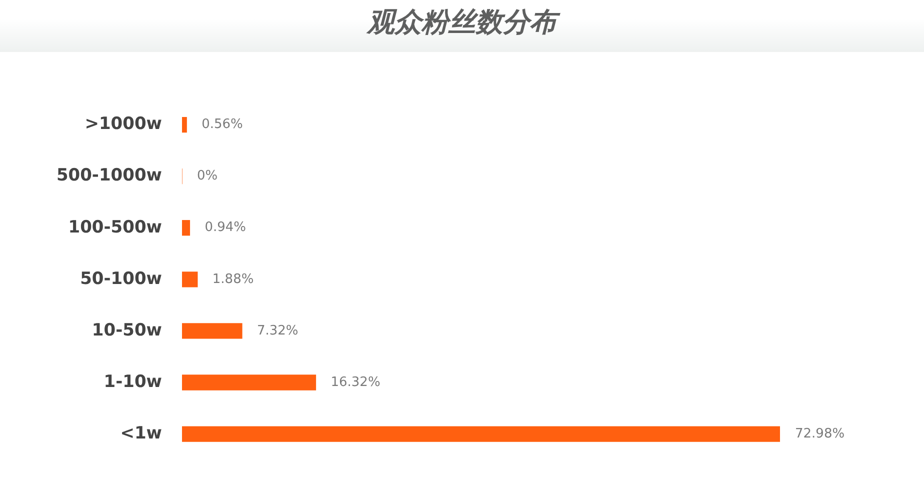 The height and width of the screenshot is (490, 924). I want to click on data-label: 16.32%, so click(355, 382).